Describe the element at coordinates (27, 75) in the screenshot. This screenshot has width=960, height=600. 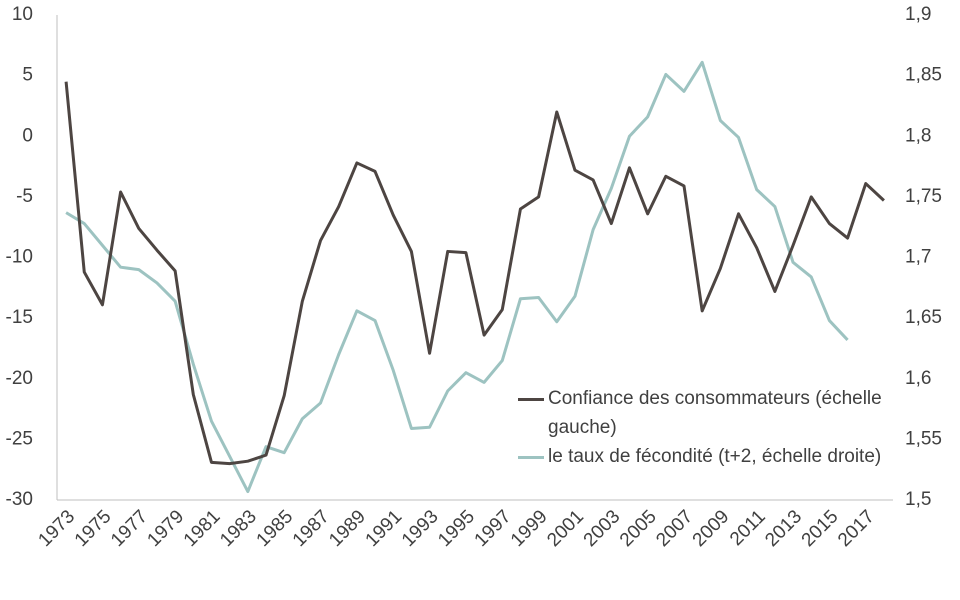
I see `y-tick-label: 5` at that location.